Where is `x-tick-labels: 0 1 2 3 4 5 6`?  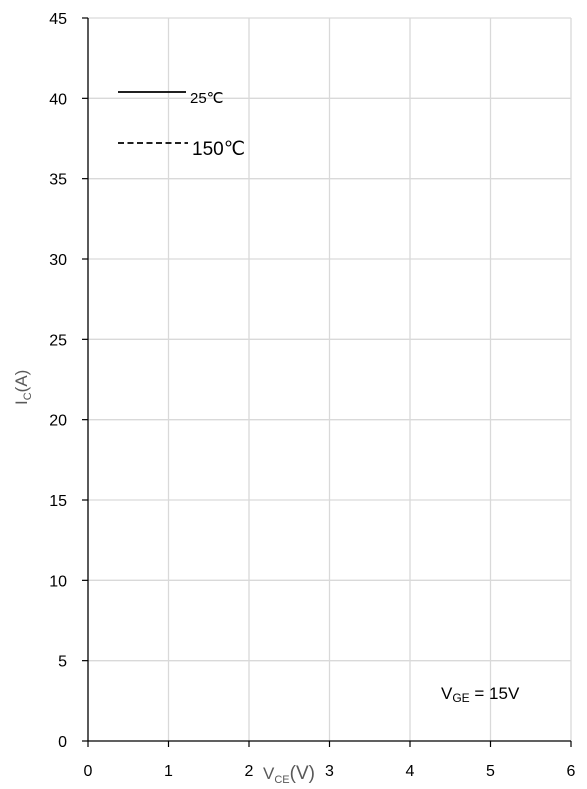
x-tick-labels: 0 1 2 3 4 5 6 is located at coordinates (330, 760).